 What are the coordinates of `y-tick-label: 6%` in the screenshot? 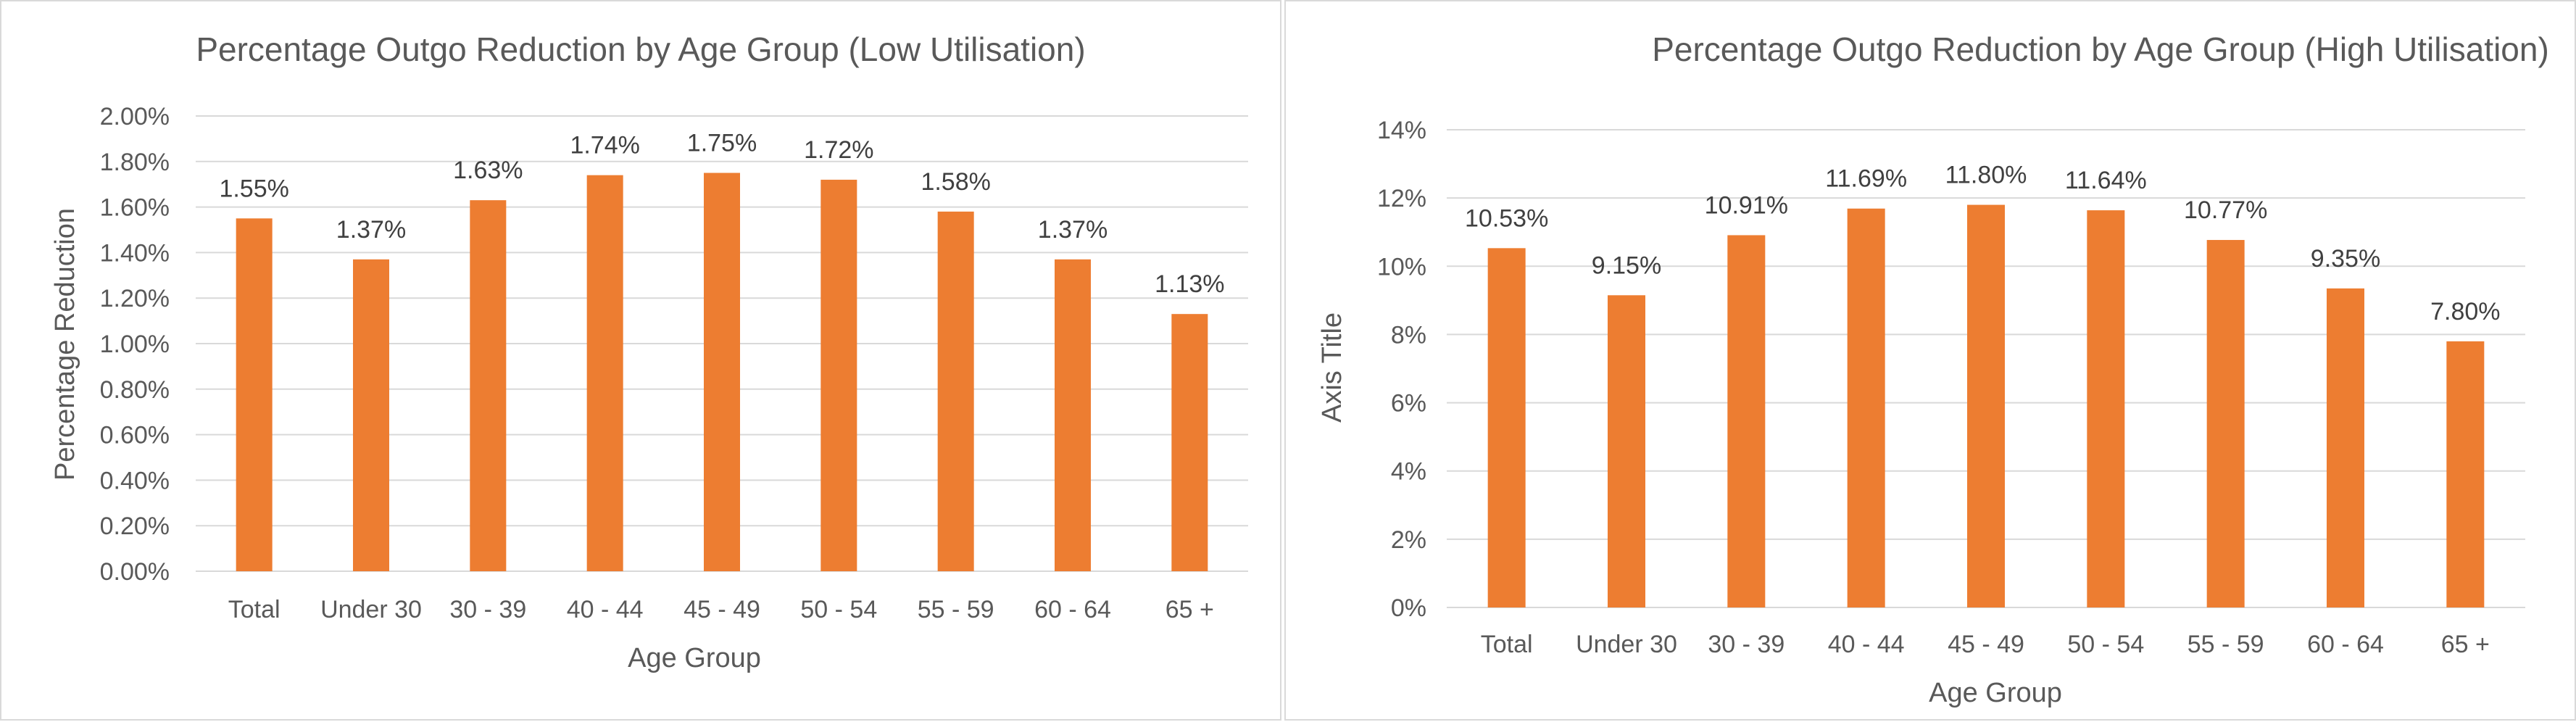 It's located at (1408, 404).